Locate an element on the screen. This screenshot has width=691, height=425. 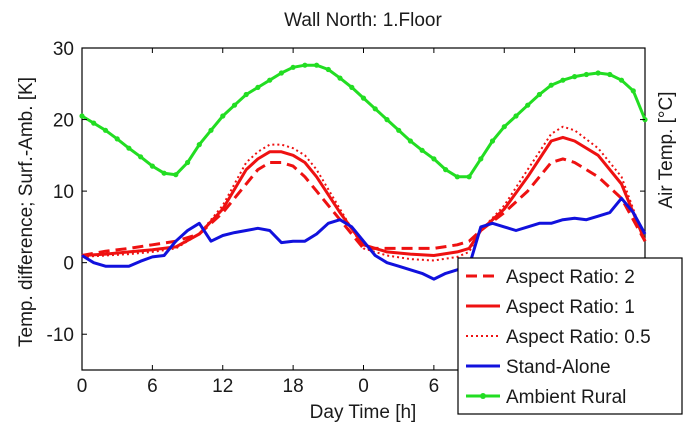
legend-label: Ambient Rural is located at coordinates (566, 397).